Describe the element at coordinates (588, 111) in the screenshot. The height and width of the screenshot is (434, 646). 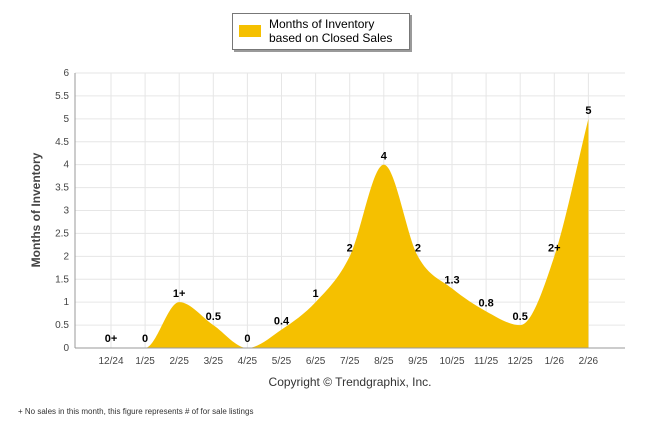
I see `data-label: 5` at that location.